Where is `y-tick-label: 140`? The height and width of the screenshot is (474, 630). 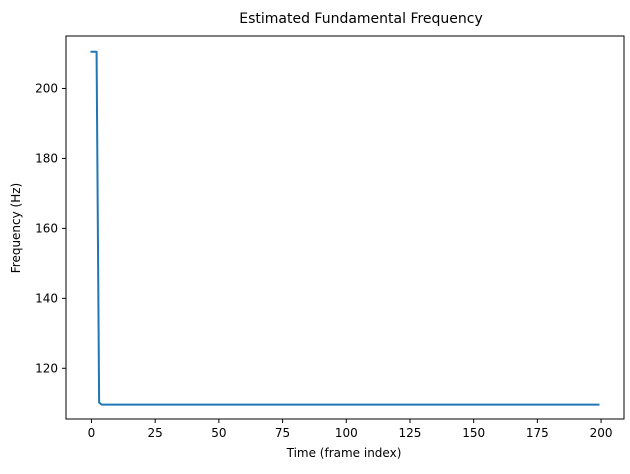 y-tick-label: 140 is located at coordinates (46, 298).